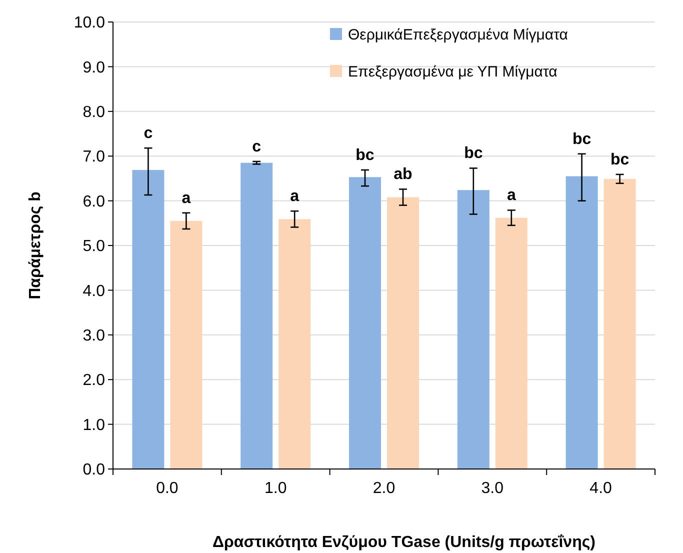  What do you see at coordinates (94, 470) in the screenshot?
I see `y-tick-label: 0.0` at bounding box center [94, 470].